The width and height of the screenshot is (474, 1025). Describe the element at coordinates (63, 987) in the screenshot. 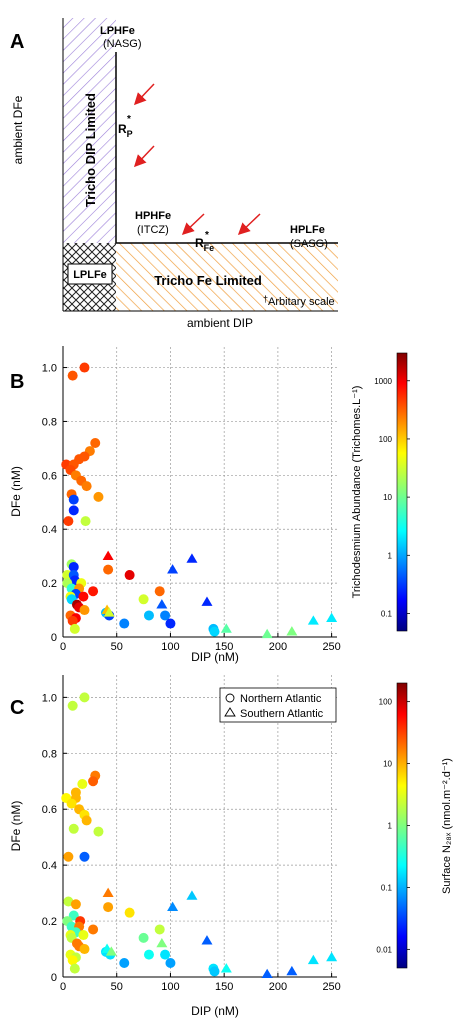

I see `panel-c-xtick-label-0: 0` at that location.